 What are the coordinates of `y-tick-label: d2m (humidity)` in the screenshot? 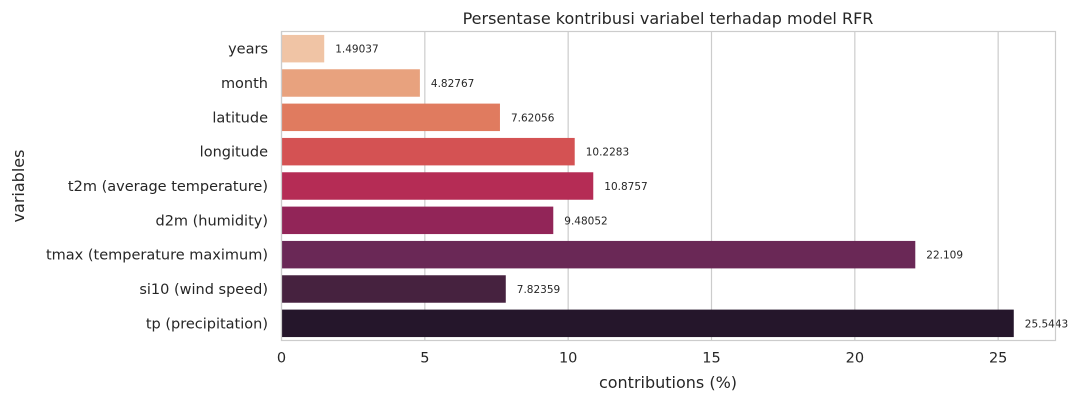 It's located at (211, 221).